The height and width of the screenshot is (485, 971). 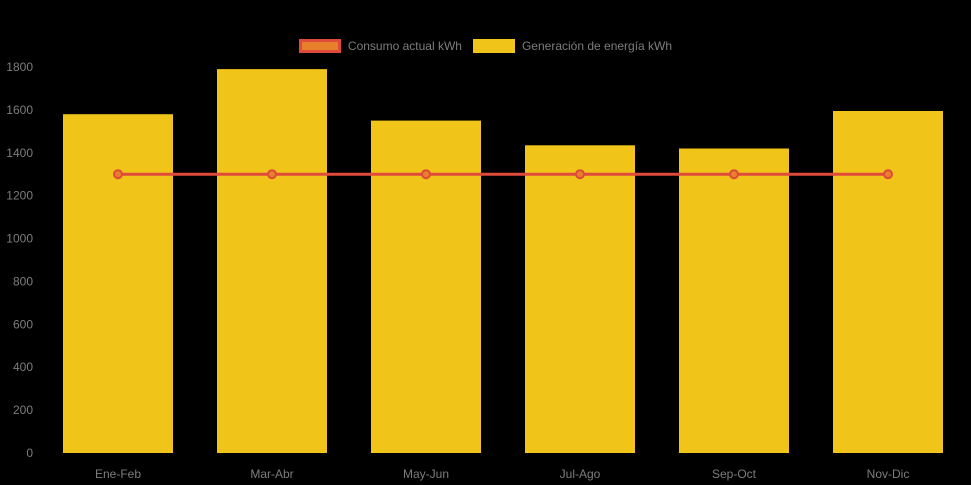 I want to click on legend-item-generacion: Generación de energía kWh, so click(x=572, y=46).